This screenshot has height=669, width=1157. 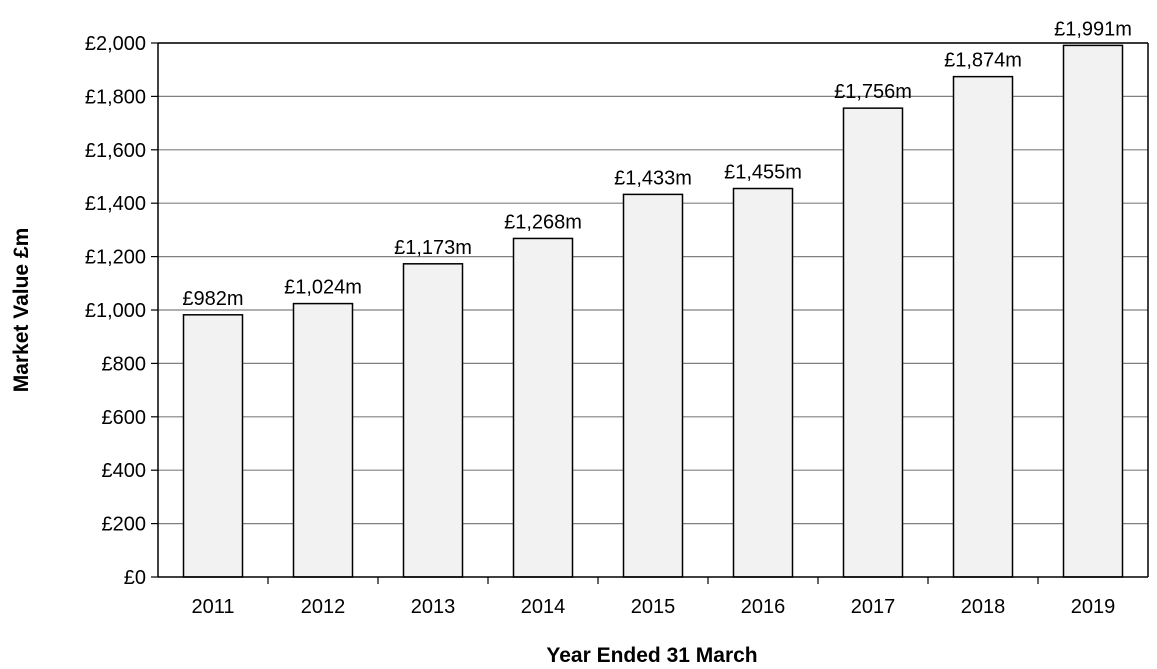 What do you see at coordinates (135, 578) in the screenshot?
I see `y-tick-label: £0` at bounding box center [135, 578].